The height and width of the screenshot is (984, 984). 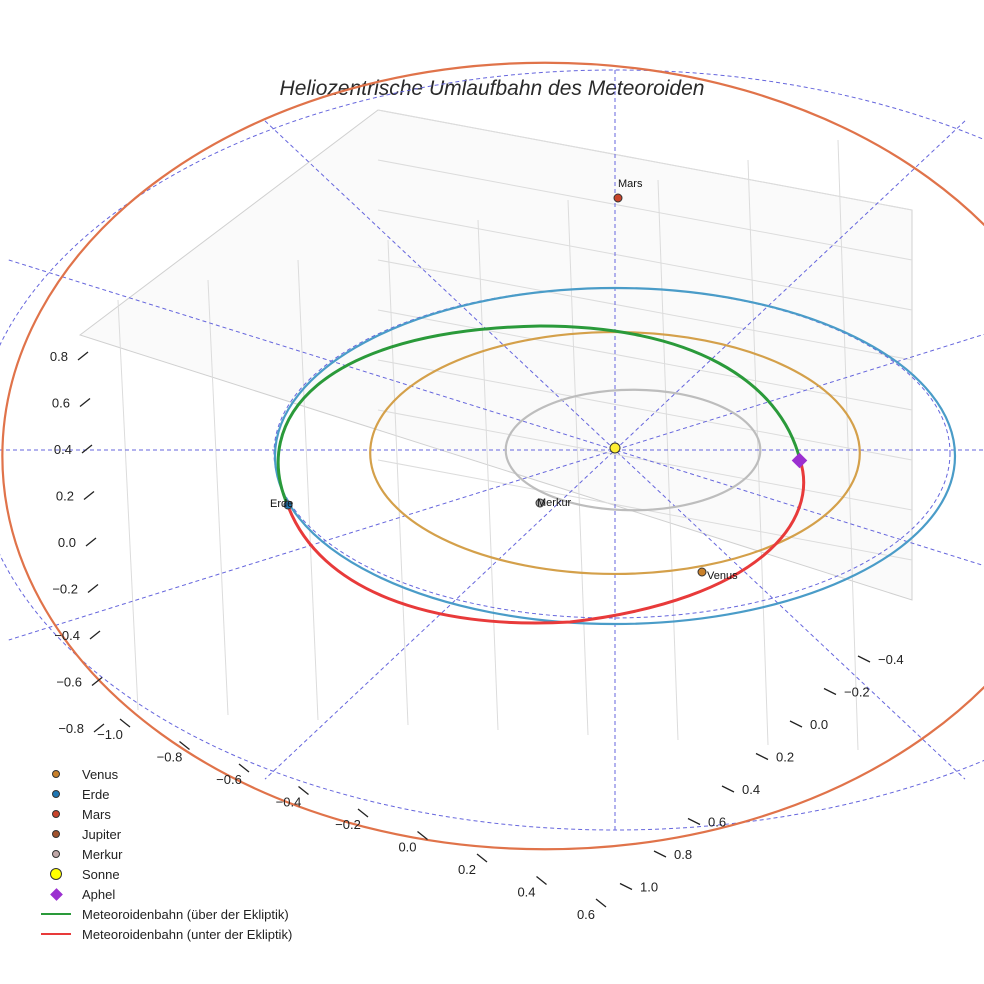 I want to click on legend-label: Aphel, so click(x=99, y=894).